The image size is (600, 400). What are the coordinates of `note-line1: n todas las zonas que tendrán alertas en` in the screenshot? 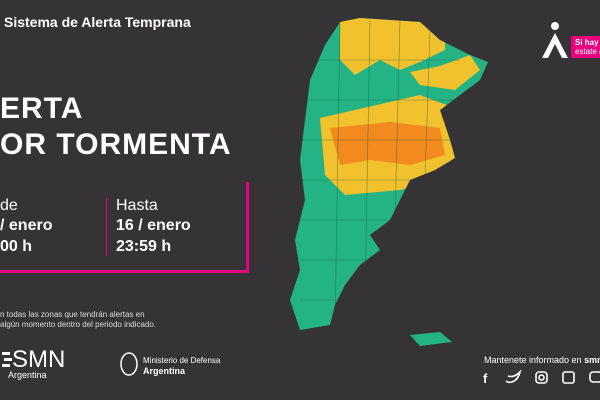 It's located at (72, 314).